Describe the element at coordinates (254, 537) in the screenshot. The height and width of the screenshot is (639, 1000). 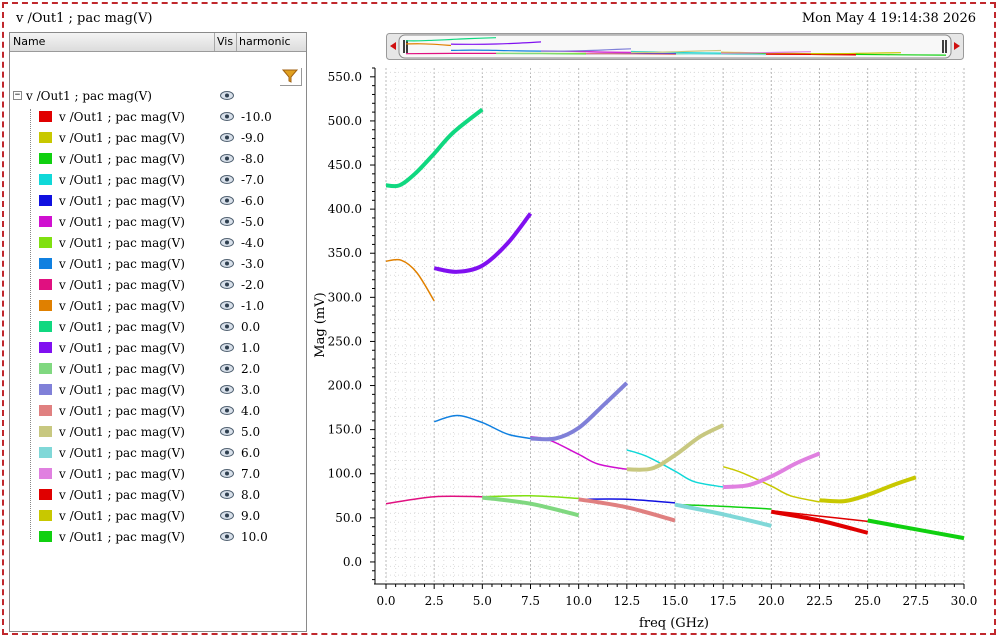
I see `harmonic-value: 10.0` at that location.